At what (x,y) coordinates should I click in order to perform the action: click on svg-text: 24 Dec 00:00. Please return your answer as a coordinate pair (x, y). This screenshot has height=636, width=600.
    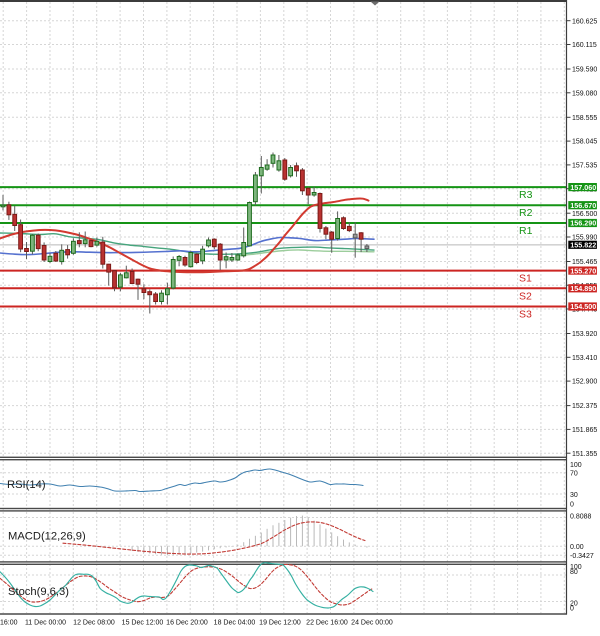
    Looking at the image, I should click on (372, 623).